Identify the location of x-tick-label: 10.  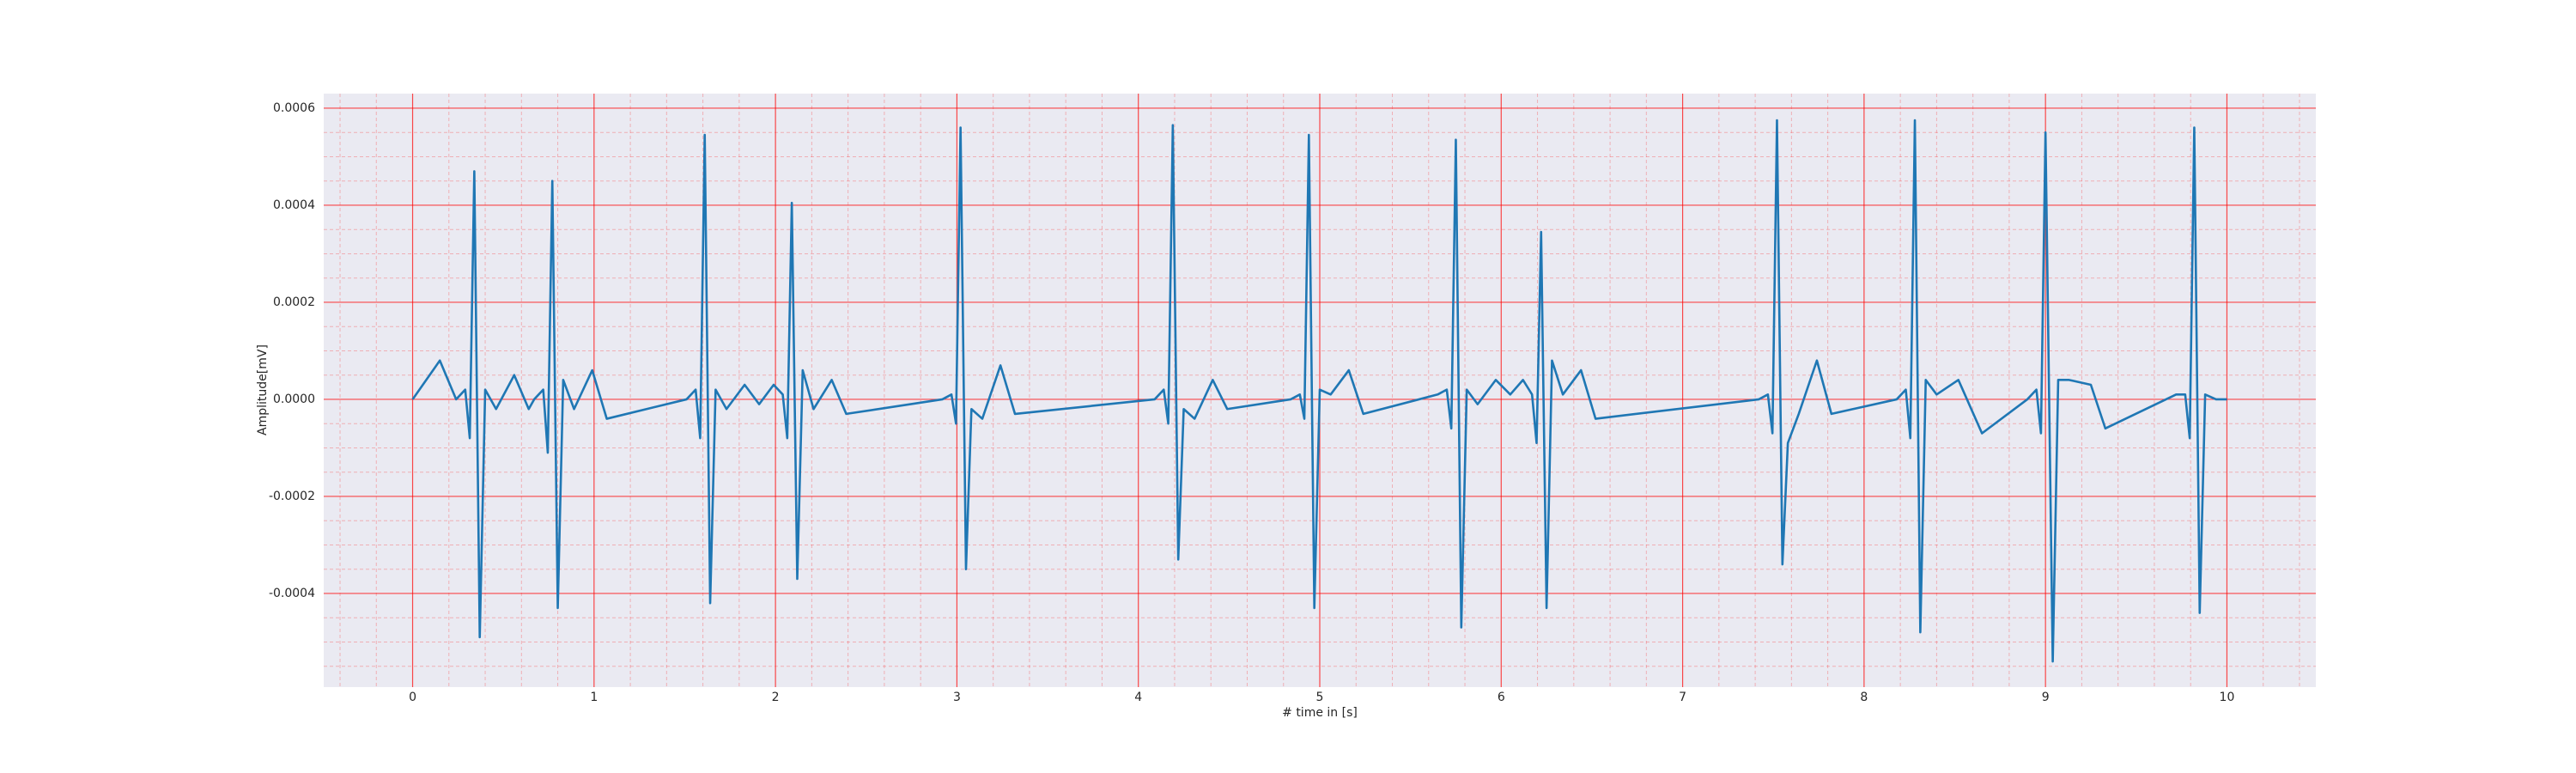
(2228, 697).